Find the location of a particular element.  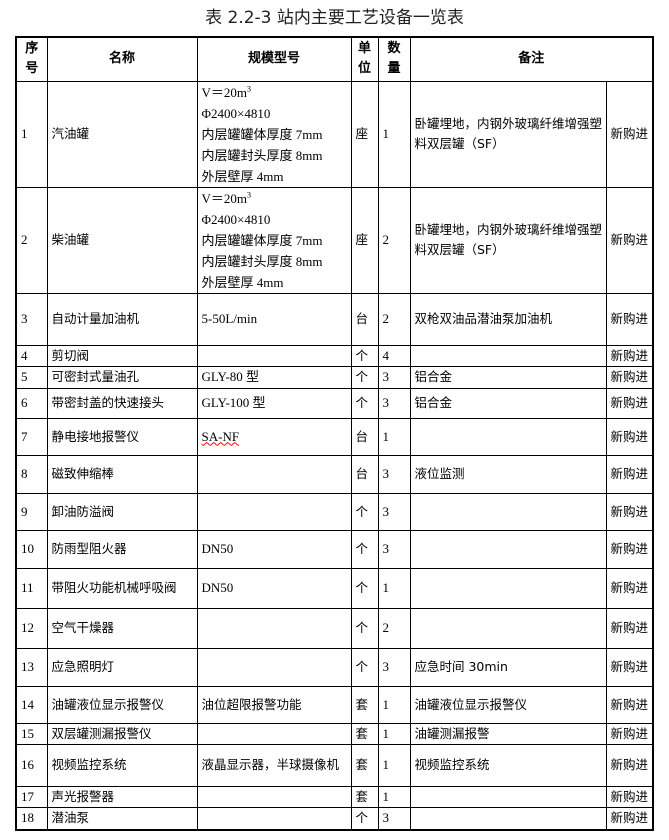

equipment-name: 带密封盖的快速接头 is located at coordinates (122, 403).